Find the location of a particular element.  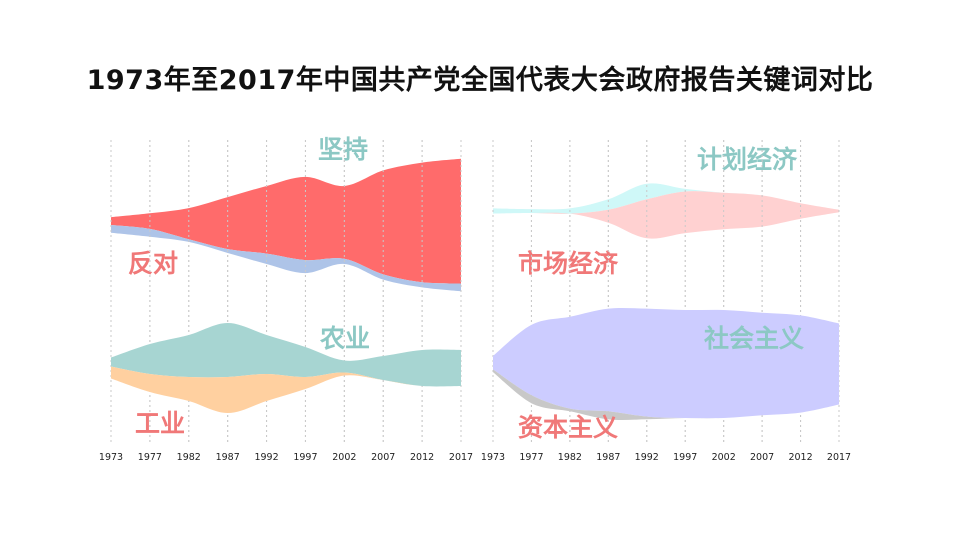

series-label: 计划经济 is located at coordinates (747, 159).